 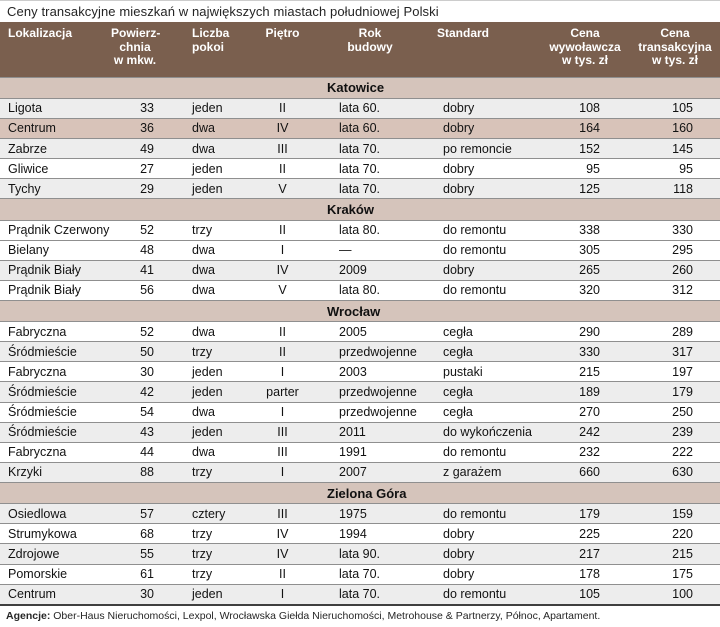 I want to click on table-row: Ligota 33 jeden II lata 60. dobry 108 105, so click(x=360, y=108).